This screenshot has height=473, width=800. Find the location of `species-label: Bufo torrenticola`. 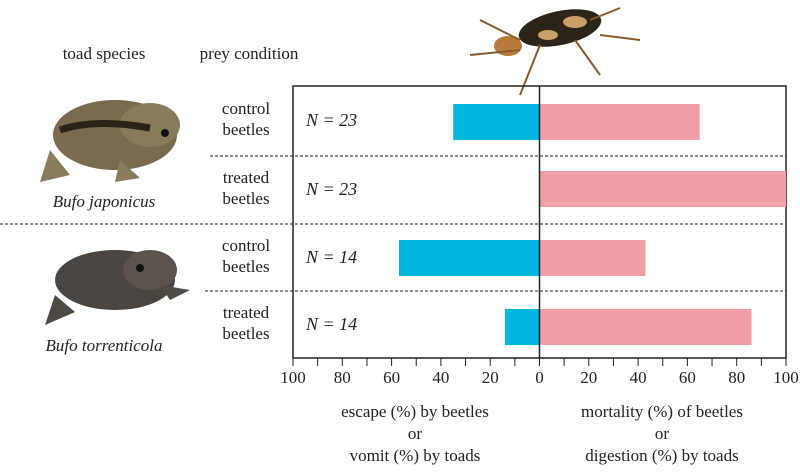

species-label: Bufo torrenticola is located at coordinates (104, 345).